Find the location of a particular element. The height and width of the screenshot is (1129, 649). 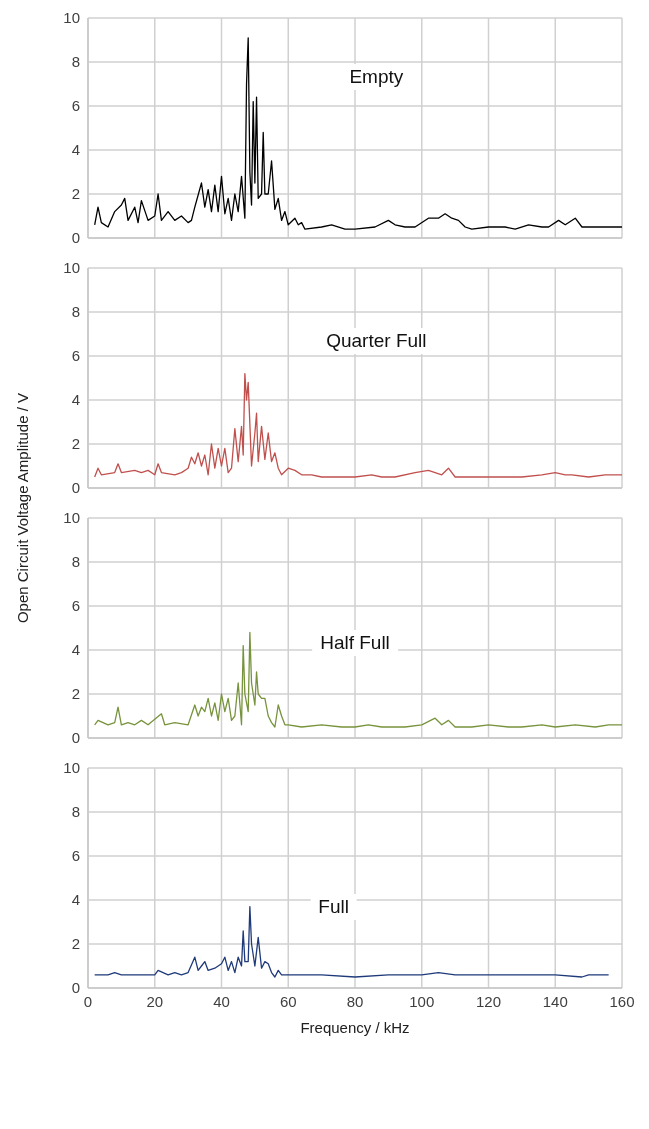

annotation: Empty is located at coordinates (376, 77).